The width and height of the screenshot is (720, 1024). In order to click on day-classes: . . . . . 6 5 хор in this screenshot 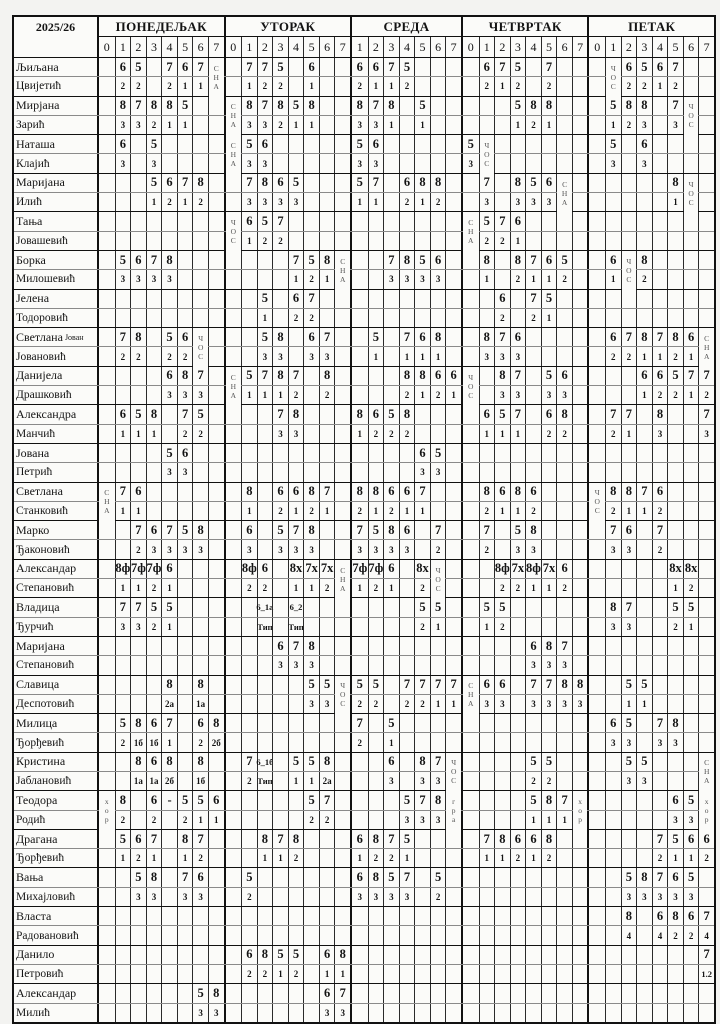, I will do `click(650, 810)`.